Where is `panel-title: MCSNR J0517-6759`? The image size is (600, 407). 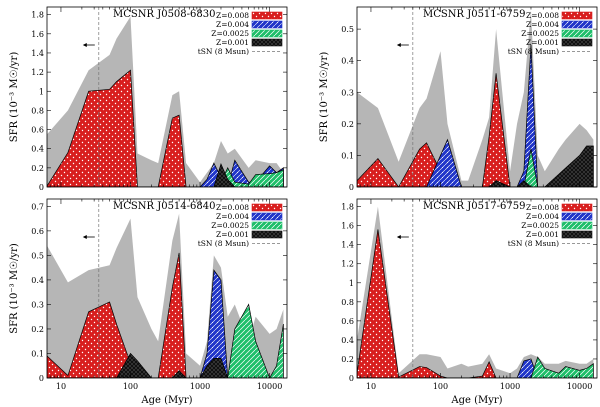 panel-title: MCSNR J0517-6759 is located at coordinates (474, 206).